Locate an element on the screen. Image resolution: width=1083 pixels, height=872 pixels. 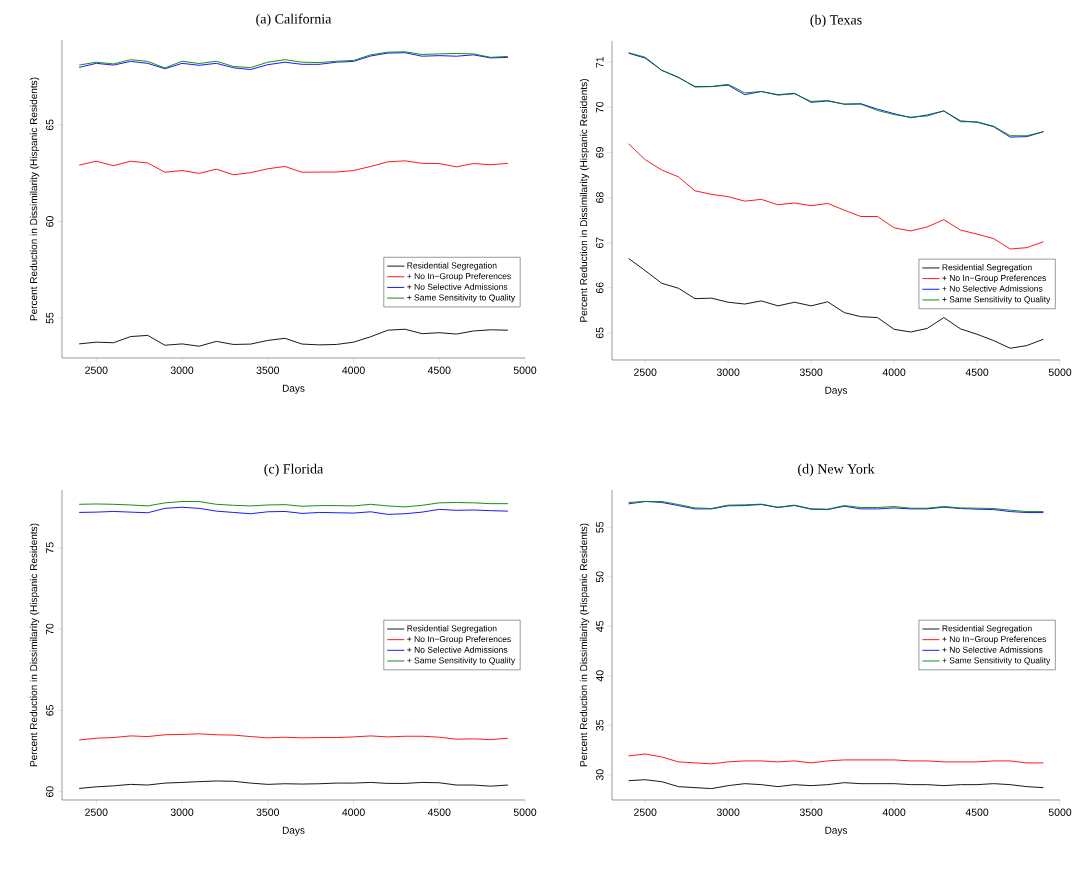
y-tick-label: 40 is located at coordinates (600, 676).